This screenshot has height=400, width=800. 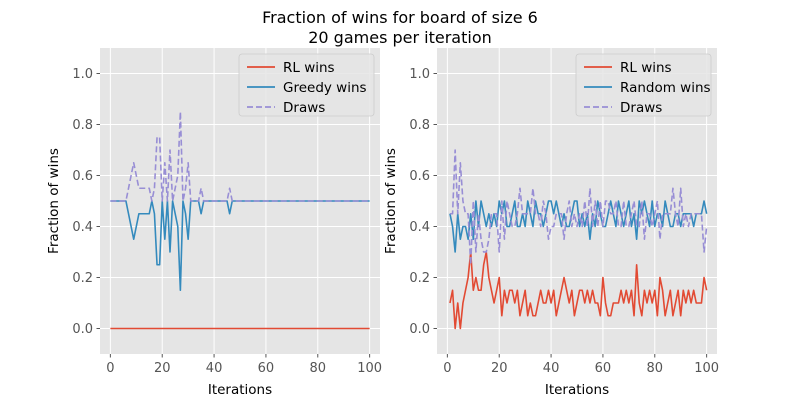 I want to click on figure-title-line-2: 20 games per iteration, so click(x=400, y=37).